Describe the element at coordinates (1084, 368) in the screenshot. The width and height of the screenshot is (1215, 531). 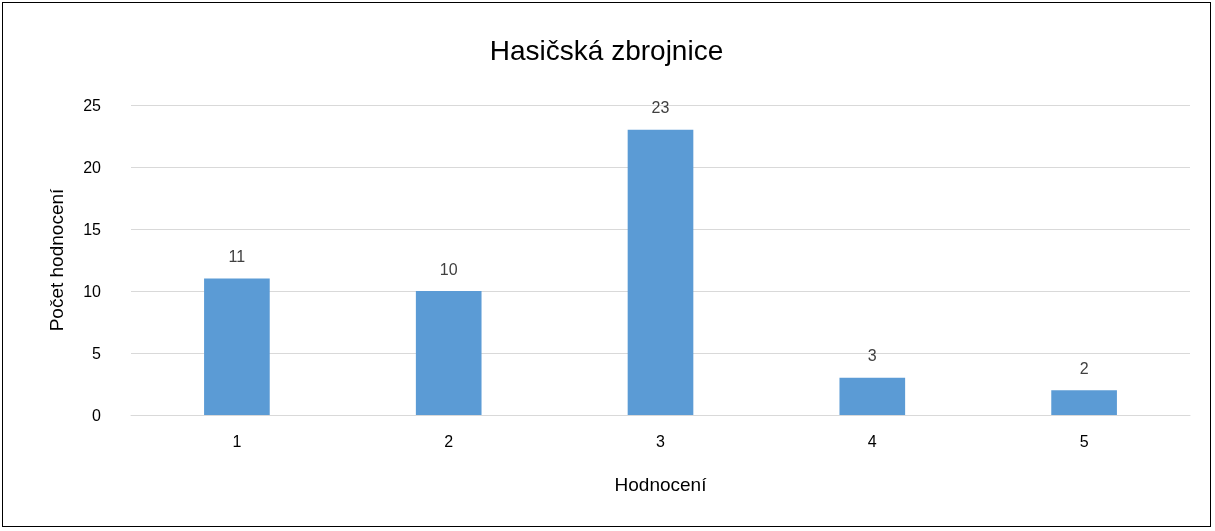
I see `data-label: 2` at that location.